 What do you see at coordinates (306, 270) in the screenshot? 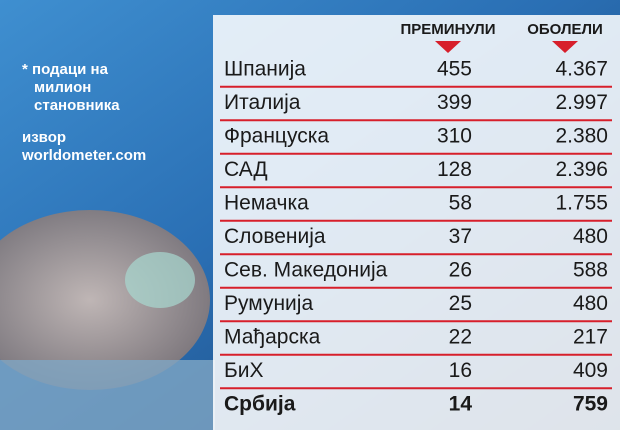
I see `country: Сев. Македонија` at bounding box center [306, 270].